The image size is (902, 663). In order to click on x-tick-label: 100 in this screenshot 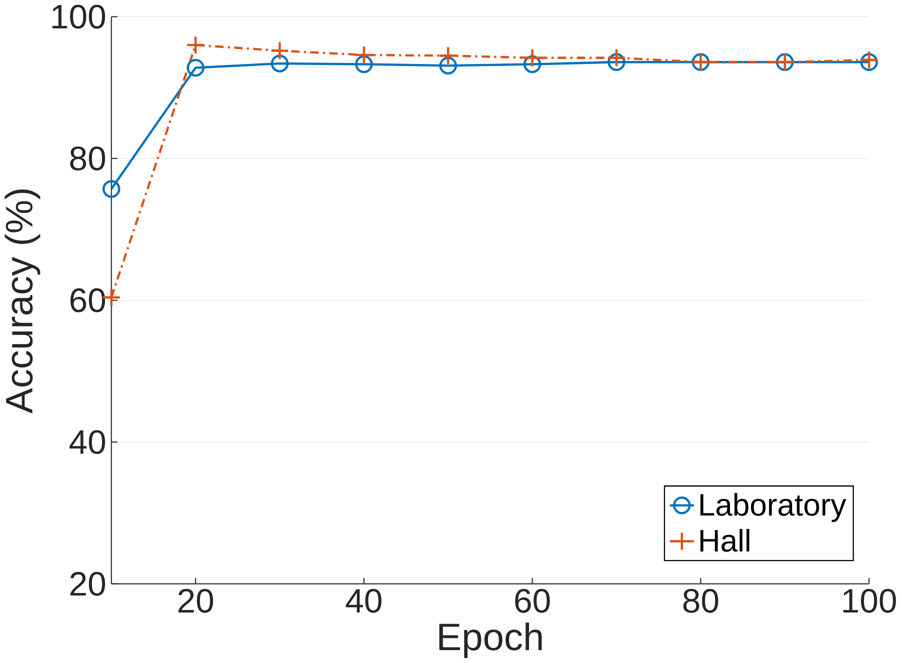, I will do `click(869, 601)`.